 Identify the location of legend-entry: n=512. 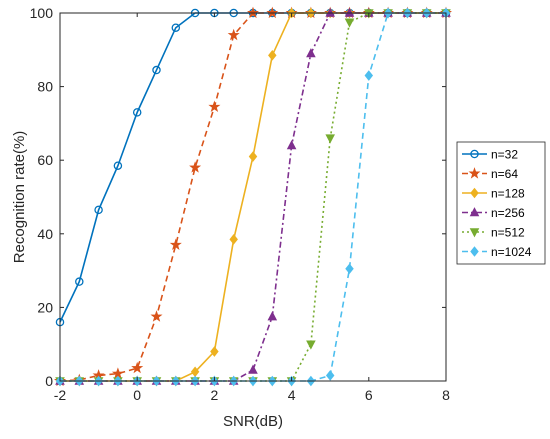
(493, 233).